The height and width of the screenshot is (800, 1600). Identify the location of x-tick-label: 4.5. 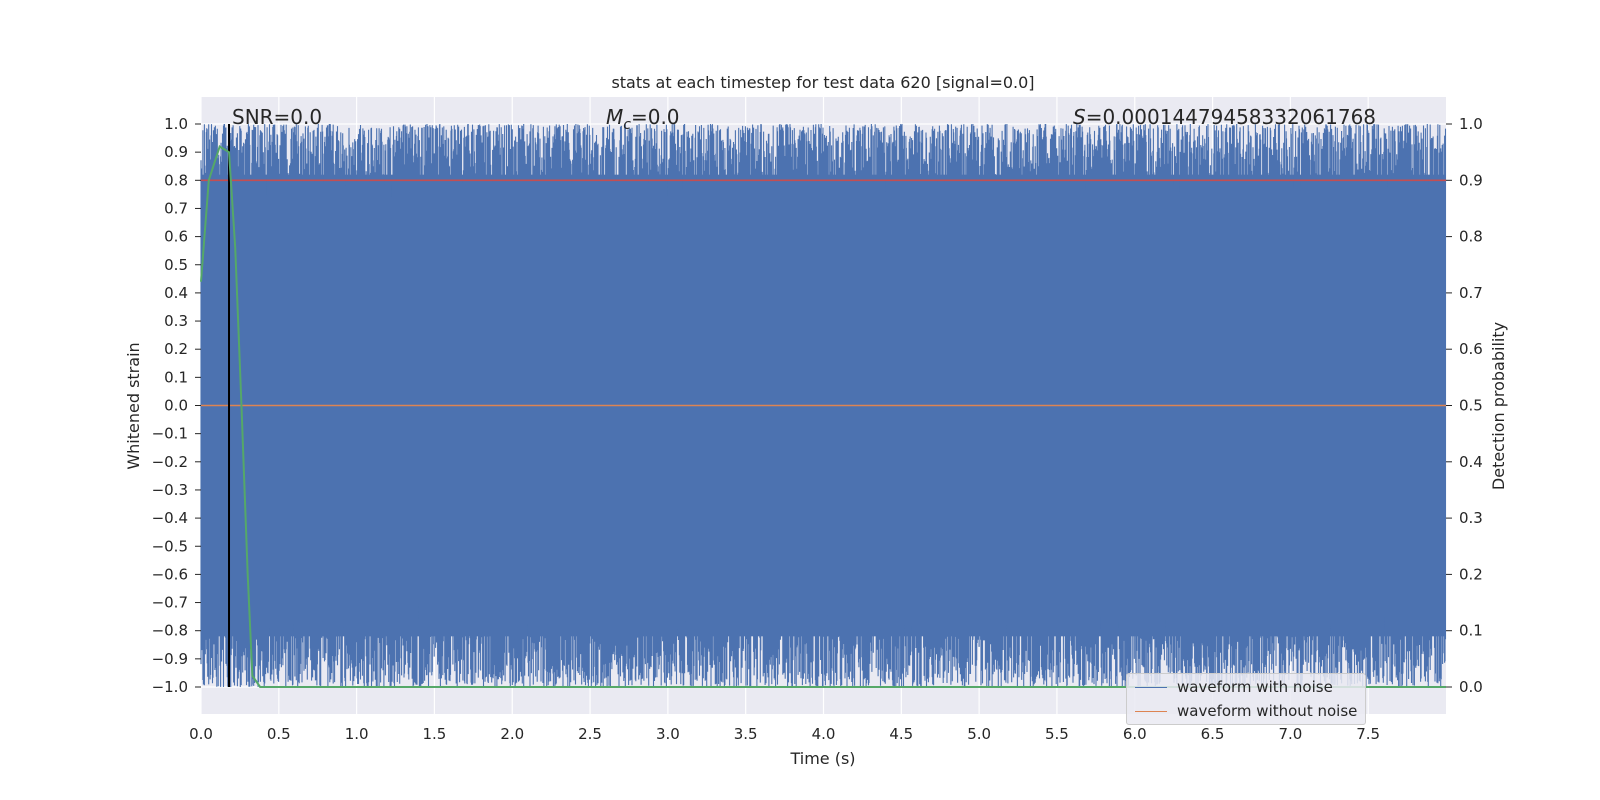
(901, 734).